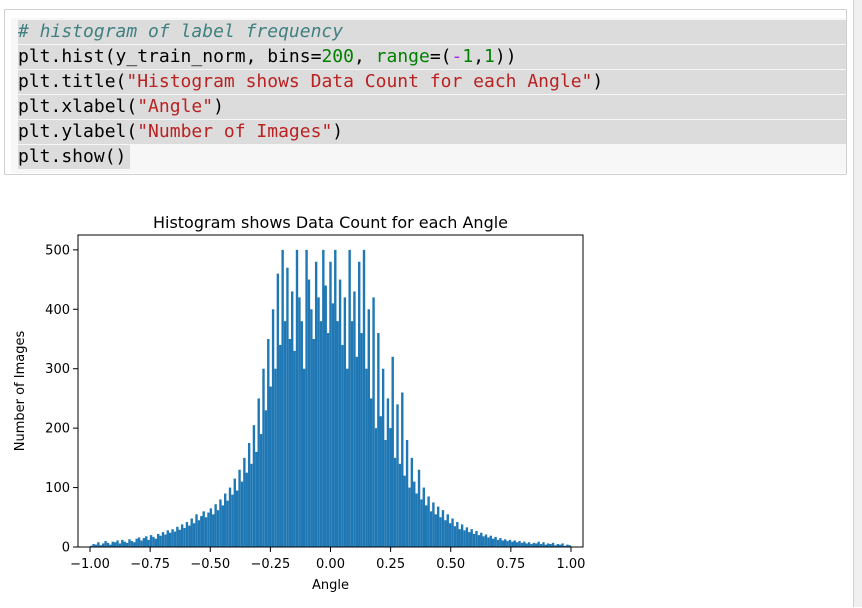  I want to click on code-line-1: # histogram of label frequency, so click(432, 32).